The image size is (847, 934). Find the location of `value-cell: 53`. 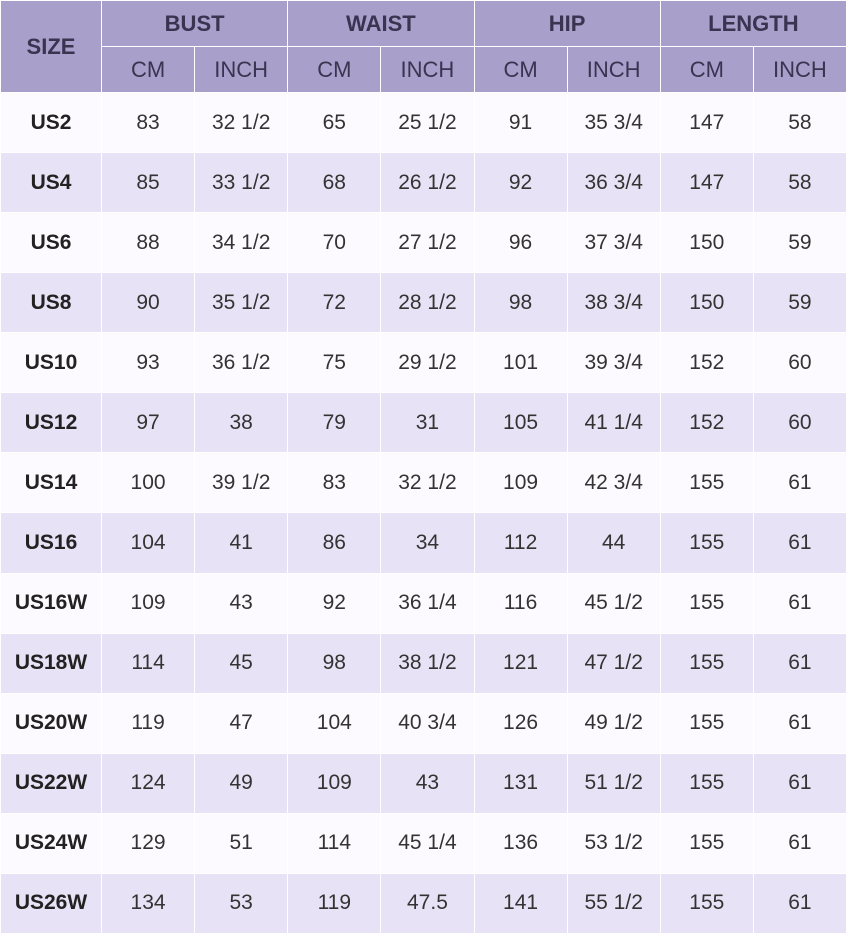

value-cell: 53 is located at coordinates (241, 903).